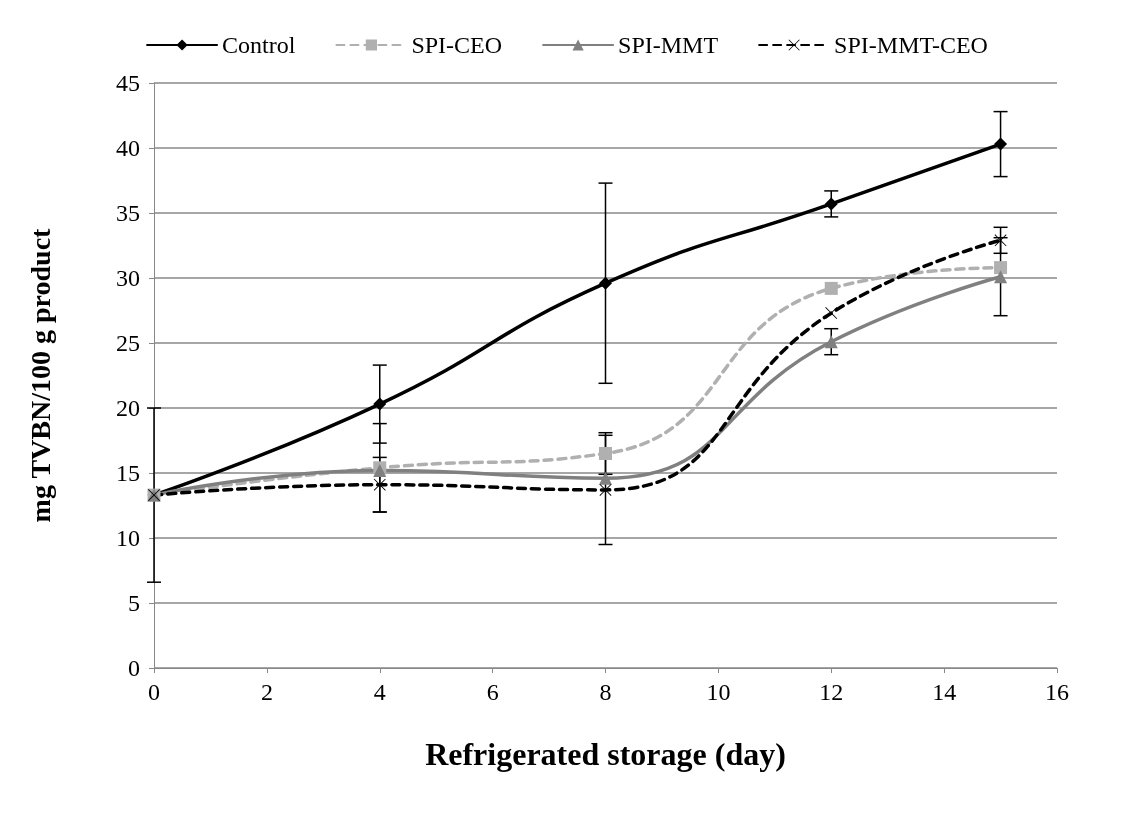  What do you see at coordinates (266, 692) in the screenshot?
I see `x-tick-label: 2` at bounding box center [266, 692].